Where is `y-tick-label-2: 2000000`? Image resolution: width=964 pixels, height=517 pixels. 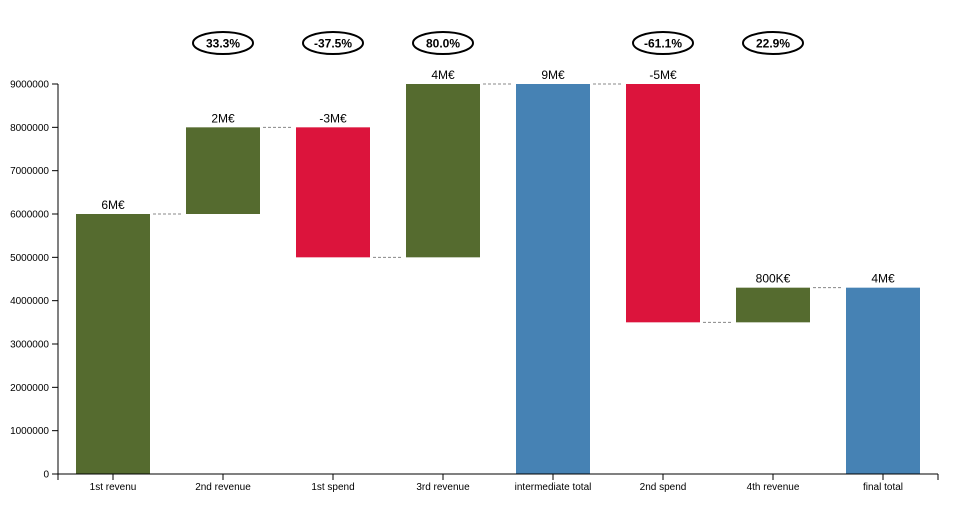 y-tick-label-2: 2000000 is located at coordinates (29, 388).